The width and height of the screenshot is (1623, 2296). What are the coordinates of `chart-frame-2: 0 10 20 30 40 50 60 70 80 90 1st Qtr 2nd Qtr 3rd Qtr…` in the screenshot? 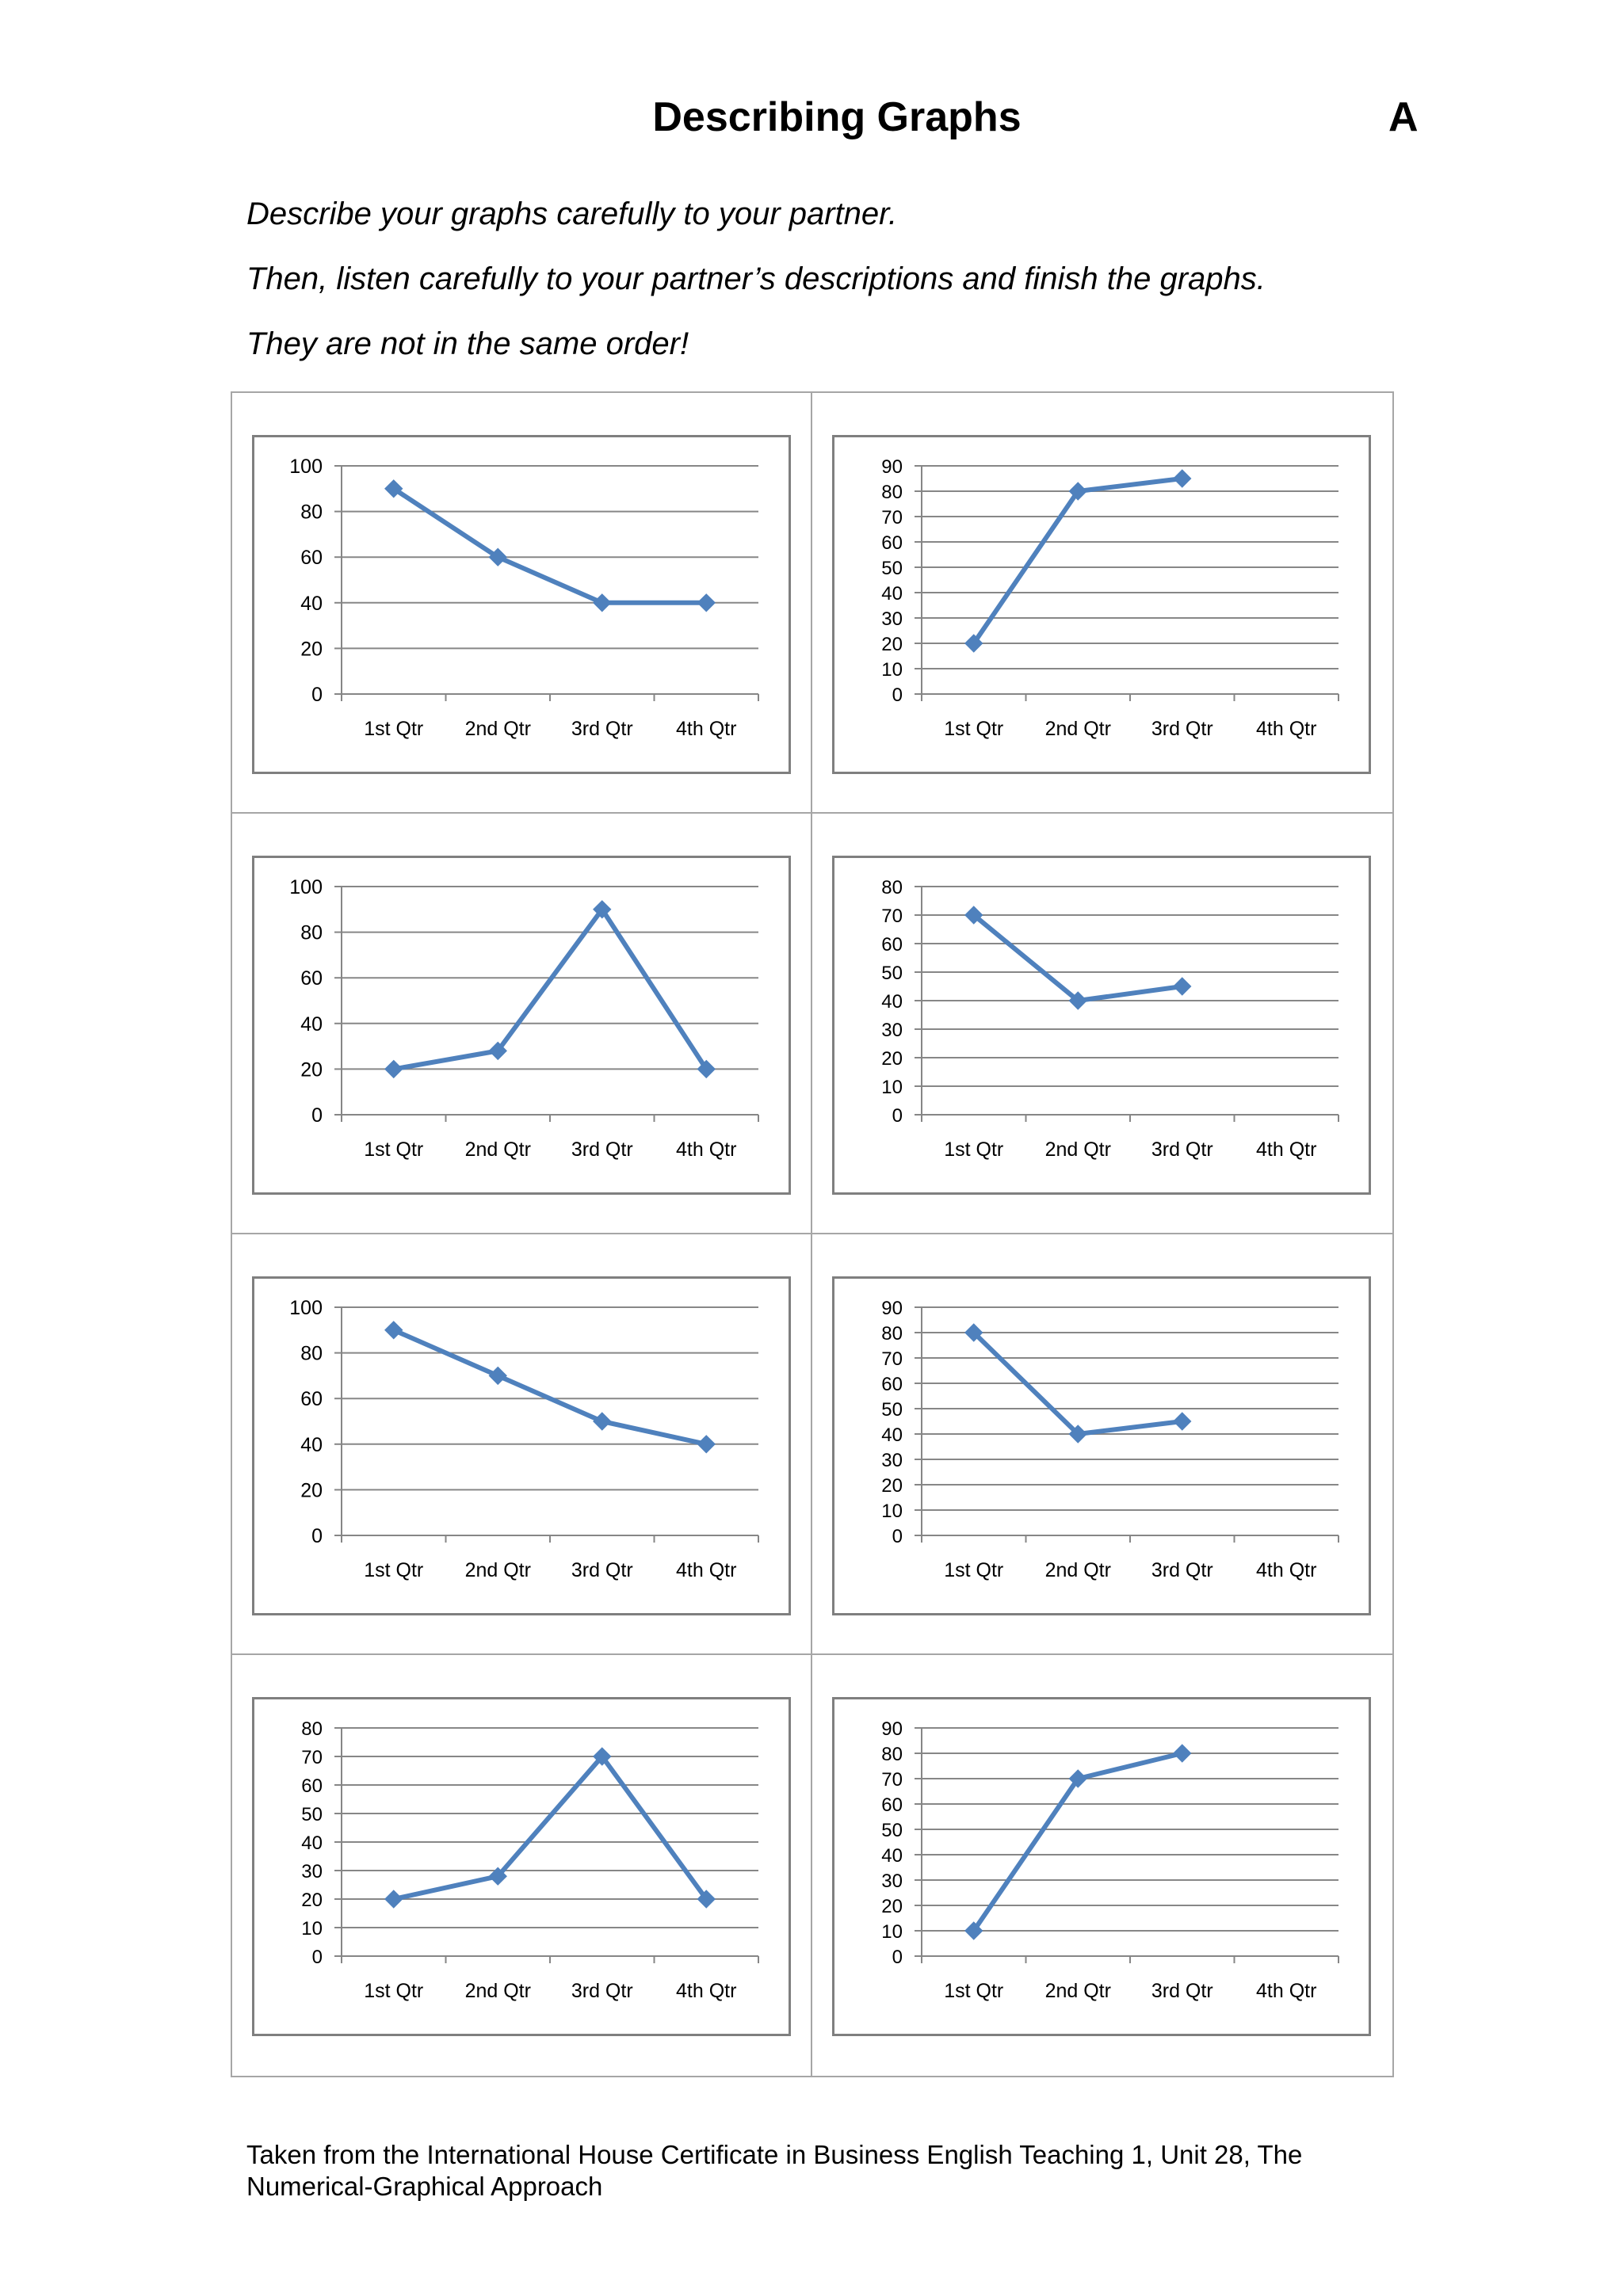 It's located at (1101, 604).